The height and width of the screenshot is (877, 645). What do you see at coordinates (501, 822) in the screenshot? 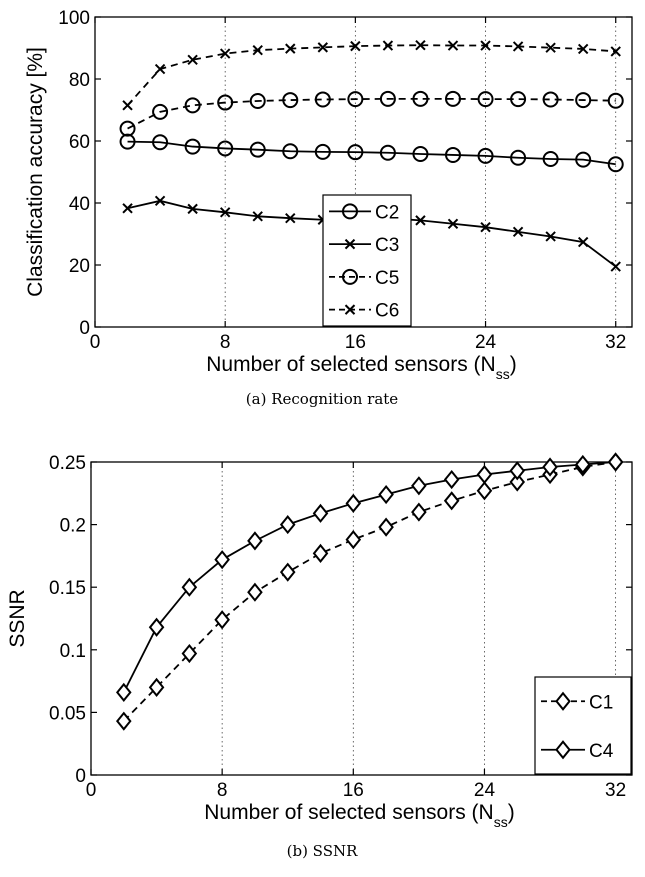
I see `x-axis-label-subscript: ss` at bounding box center [501, 822].